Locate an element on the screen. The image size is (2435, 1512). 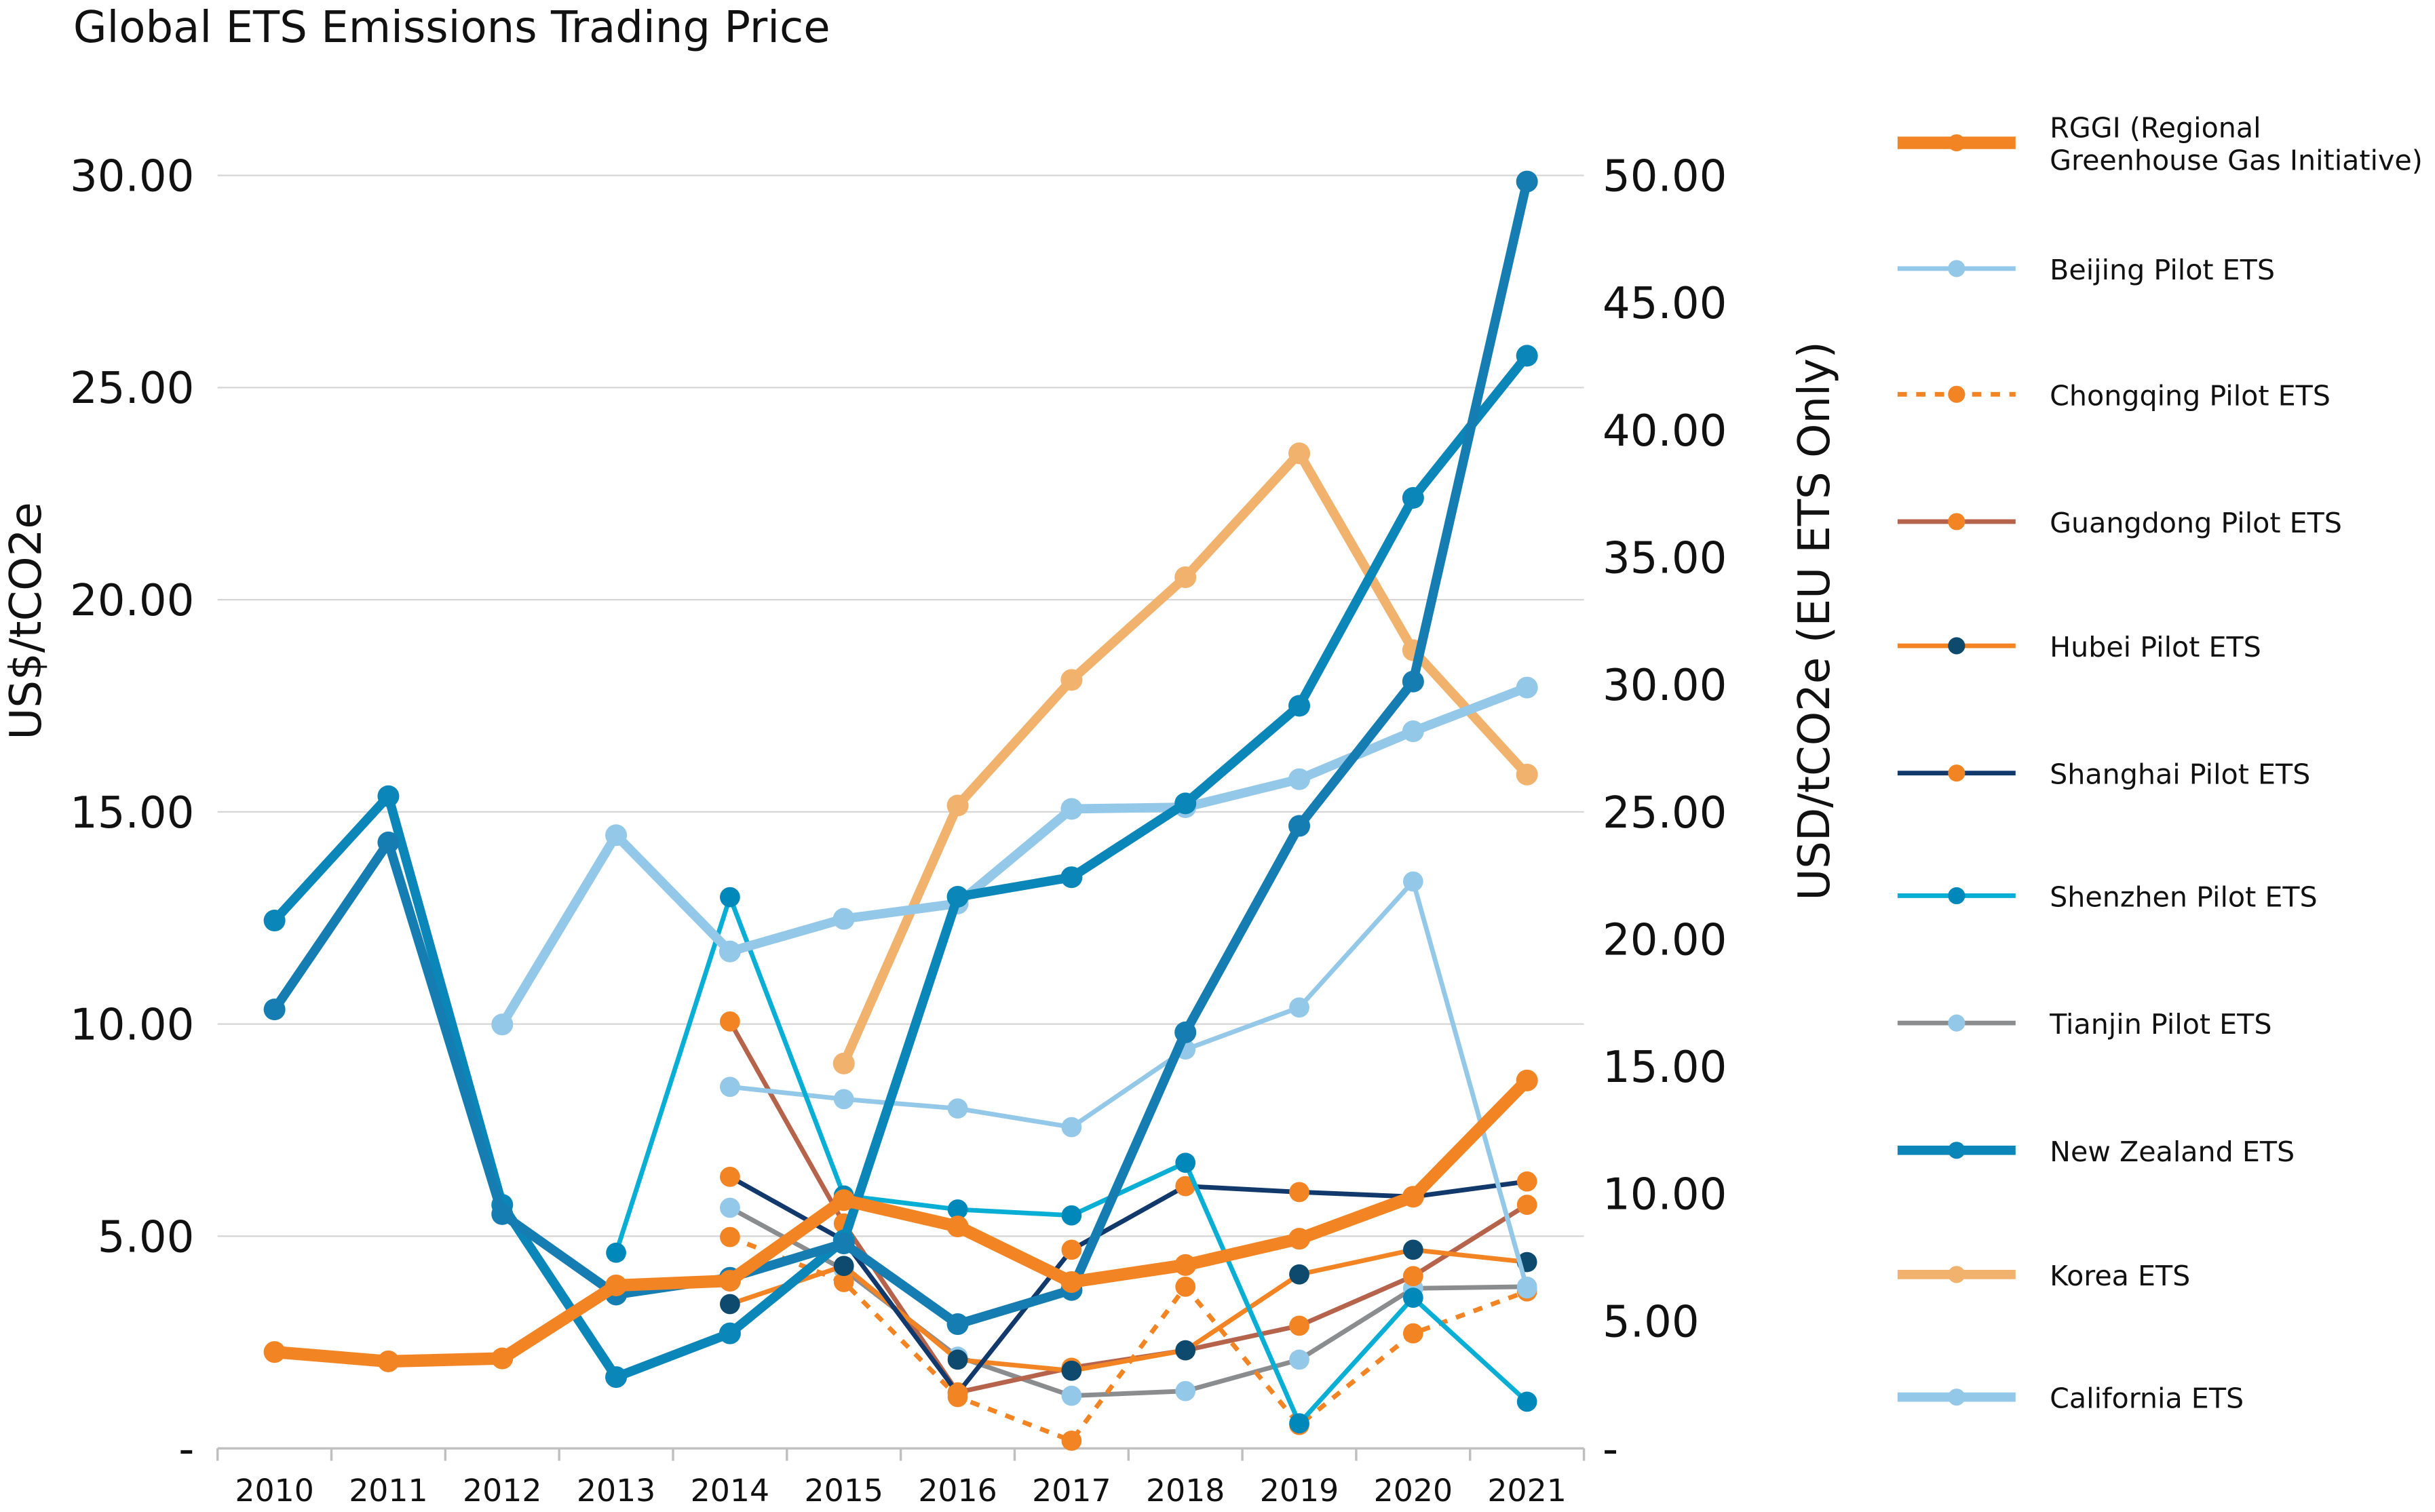
series-hubei-pilot-ets is located at coordinates (1128, 1310).